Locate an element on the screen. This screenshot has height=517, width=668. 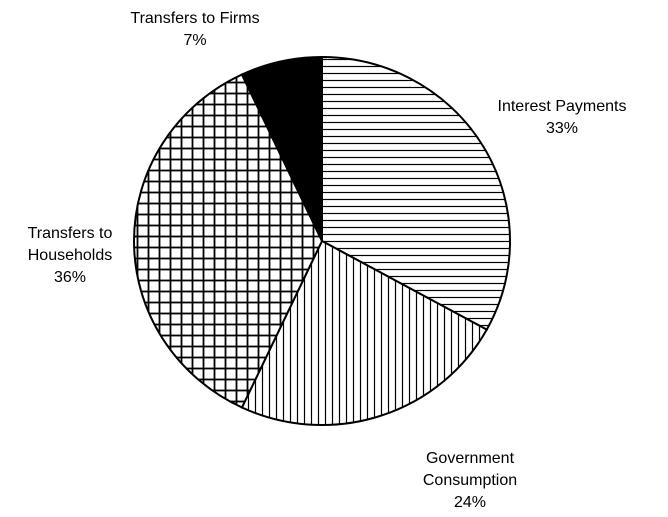
slice-percent: 7% is located at coordinates (195, 40).